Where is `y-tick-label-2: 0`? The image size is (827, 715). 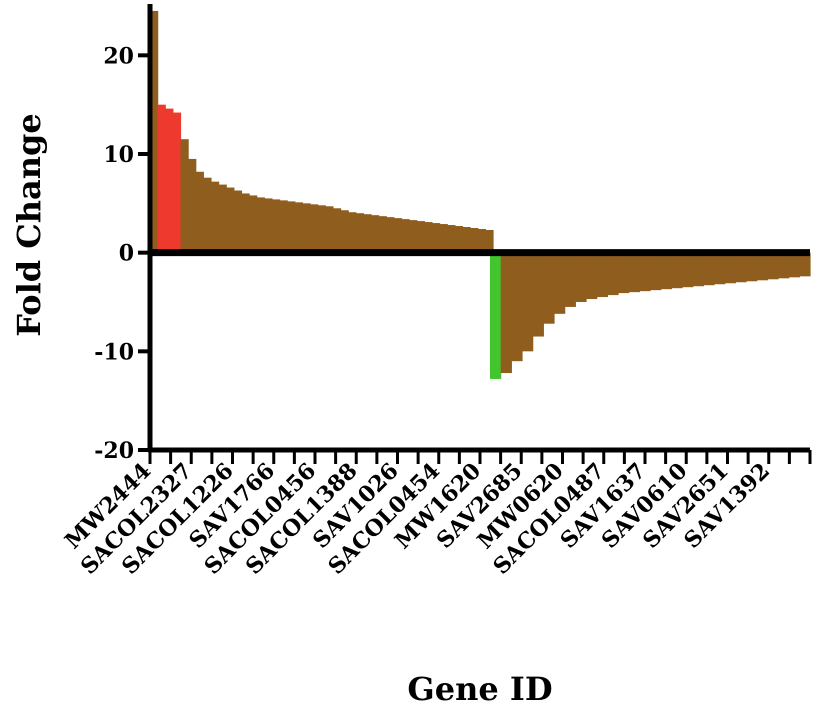 y-tick-label-2: 0 is located at coordinates (126, 254).